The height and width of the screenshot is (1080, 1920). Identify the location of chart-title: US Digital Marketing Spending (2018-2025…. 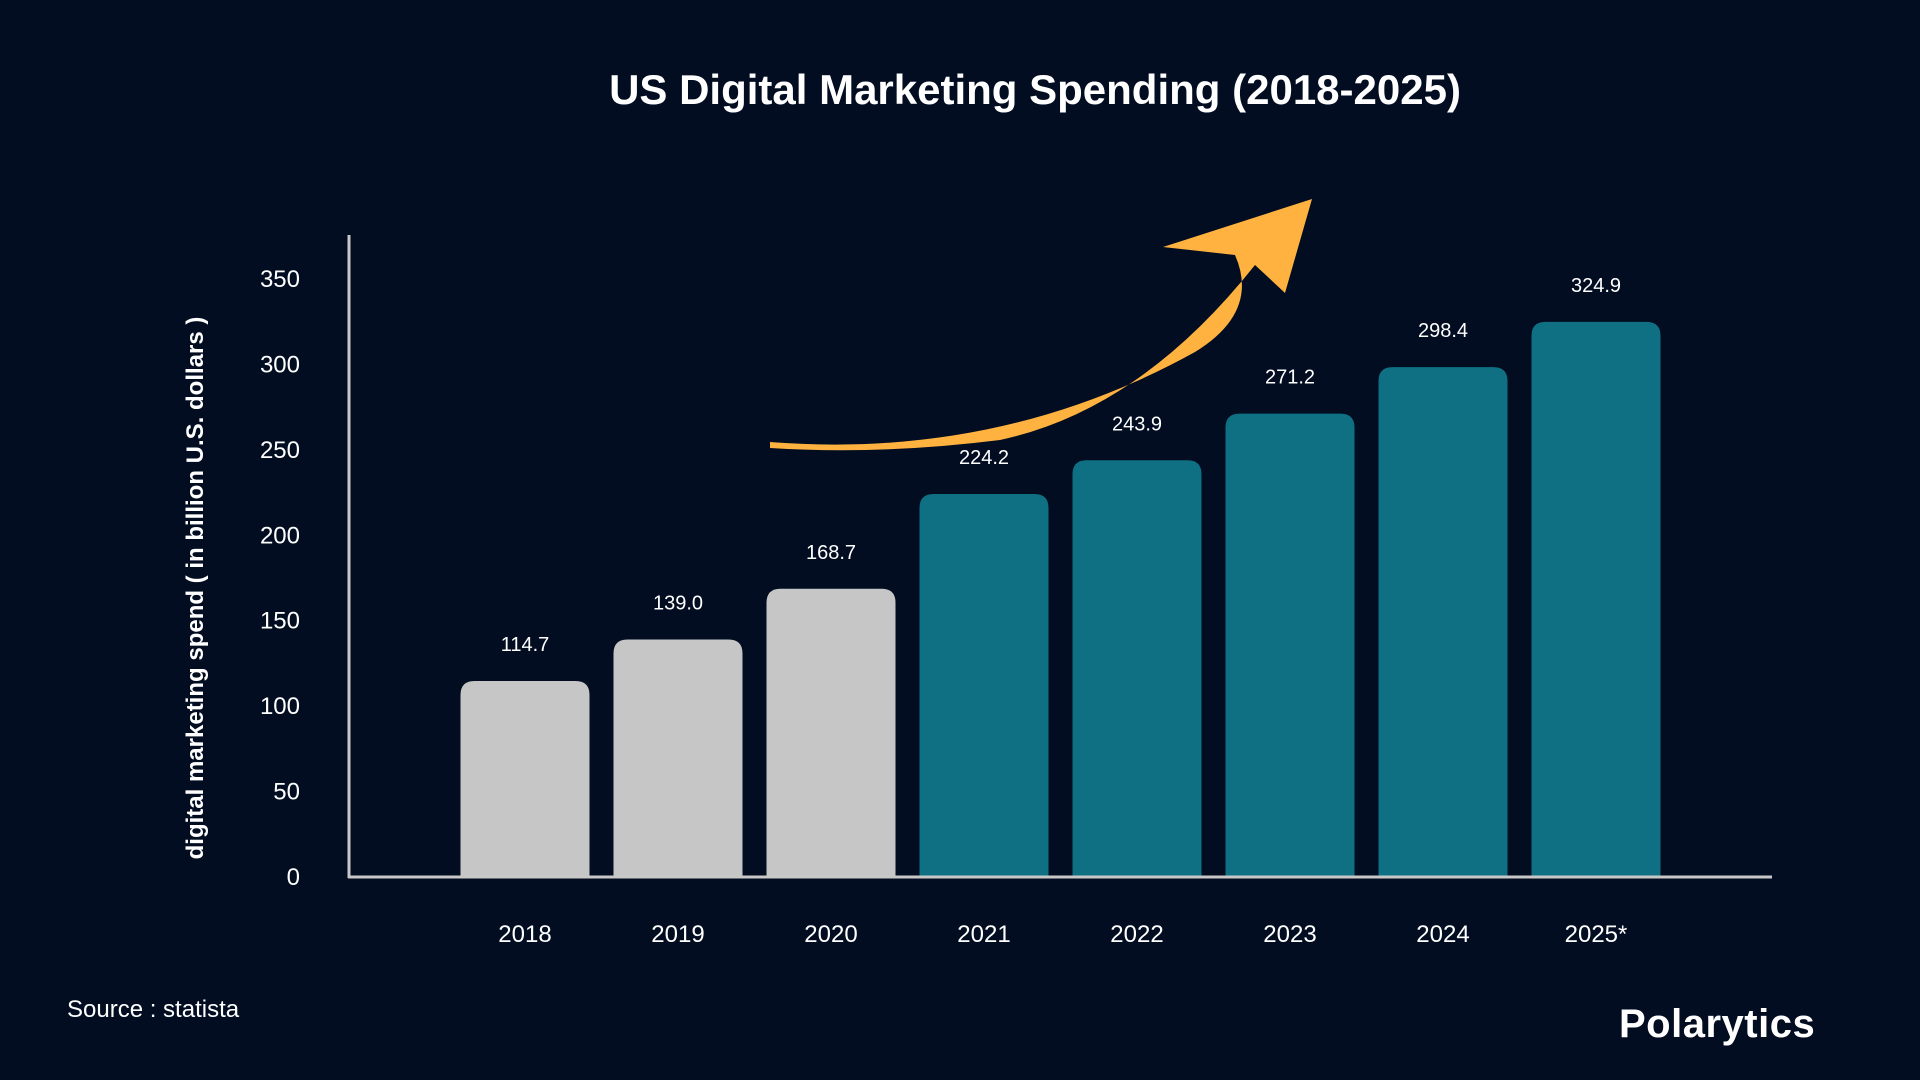
(1035, 89).